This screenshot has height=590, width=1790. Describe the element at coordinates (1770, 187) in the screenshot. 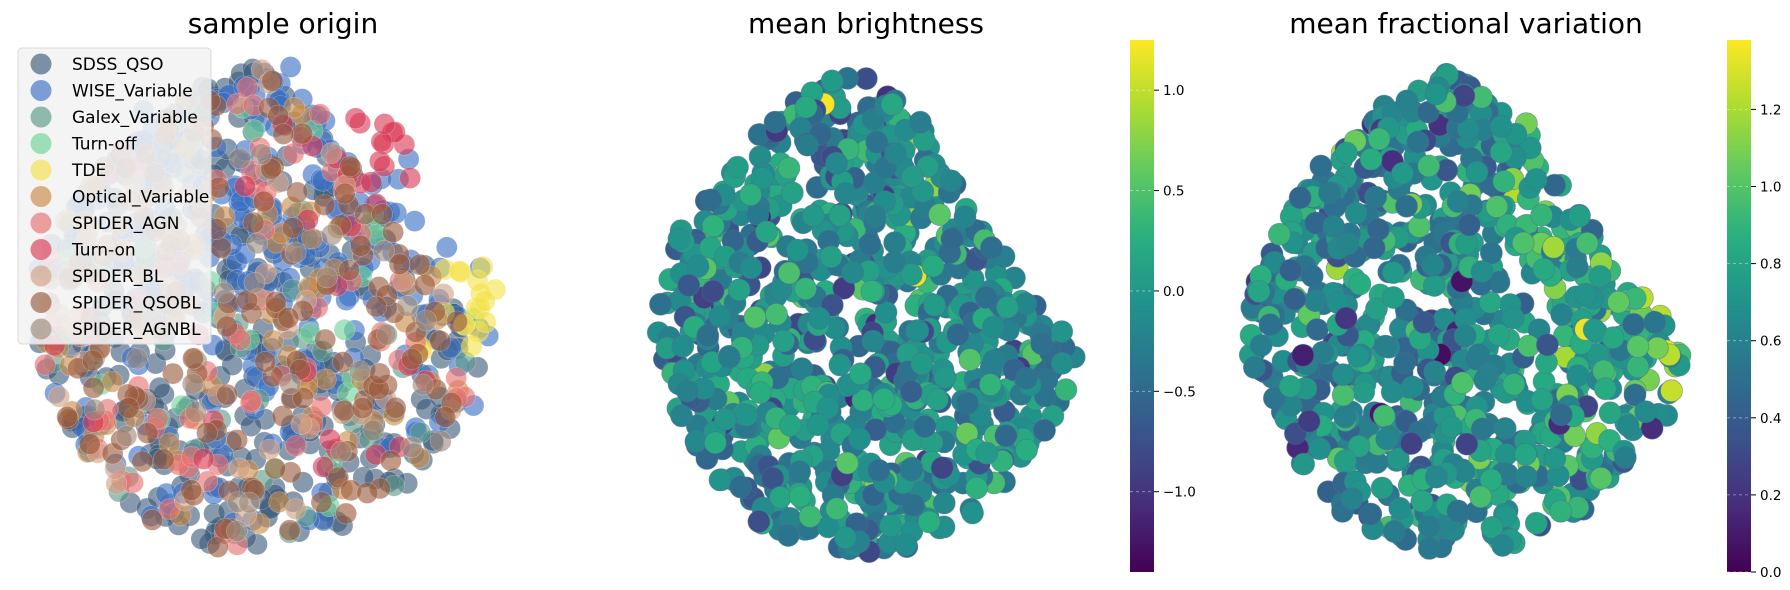

I see `colorbar-tick-label: 1.0` at that location.